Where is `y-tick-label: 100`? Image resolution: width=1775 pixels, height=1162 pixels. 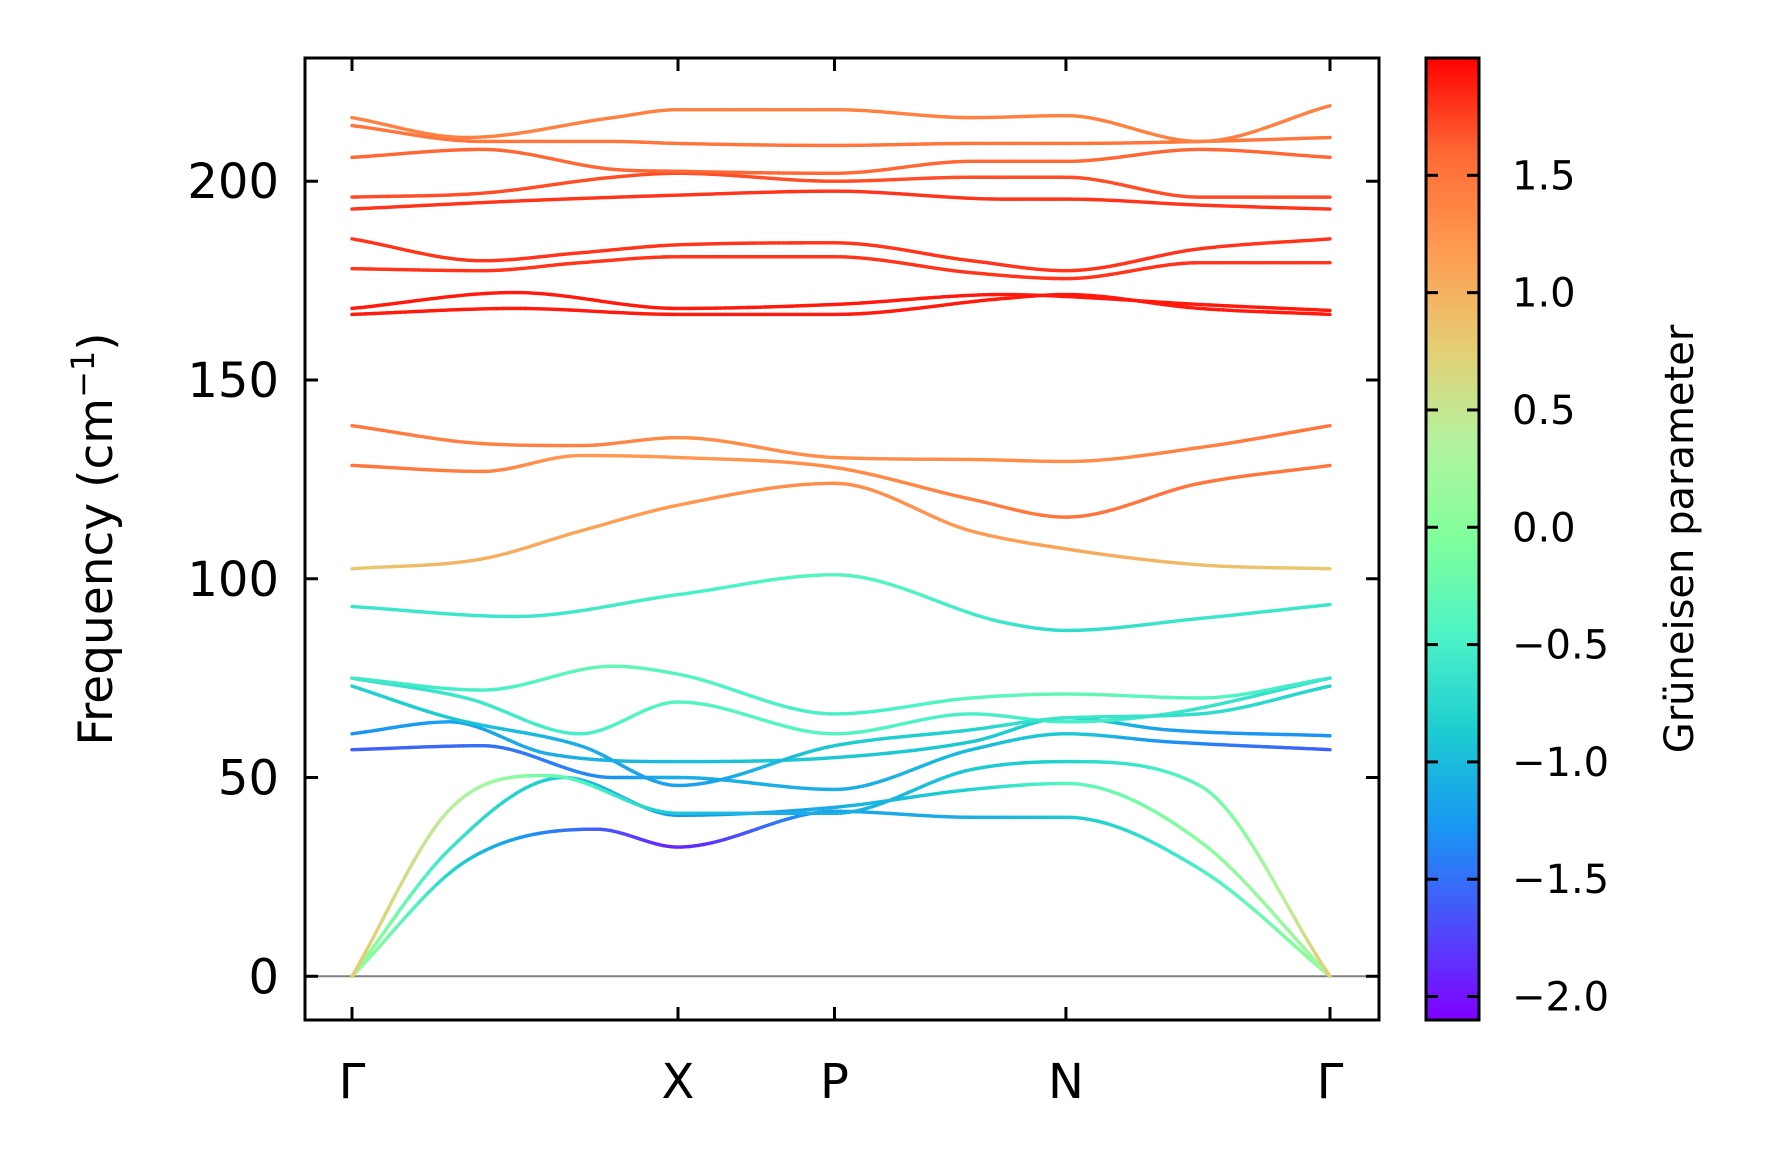 y-tick-label: 100 is located at coordinates (233, 580).